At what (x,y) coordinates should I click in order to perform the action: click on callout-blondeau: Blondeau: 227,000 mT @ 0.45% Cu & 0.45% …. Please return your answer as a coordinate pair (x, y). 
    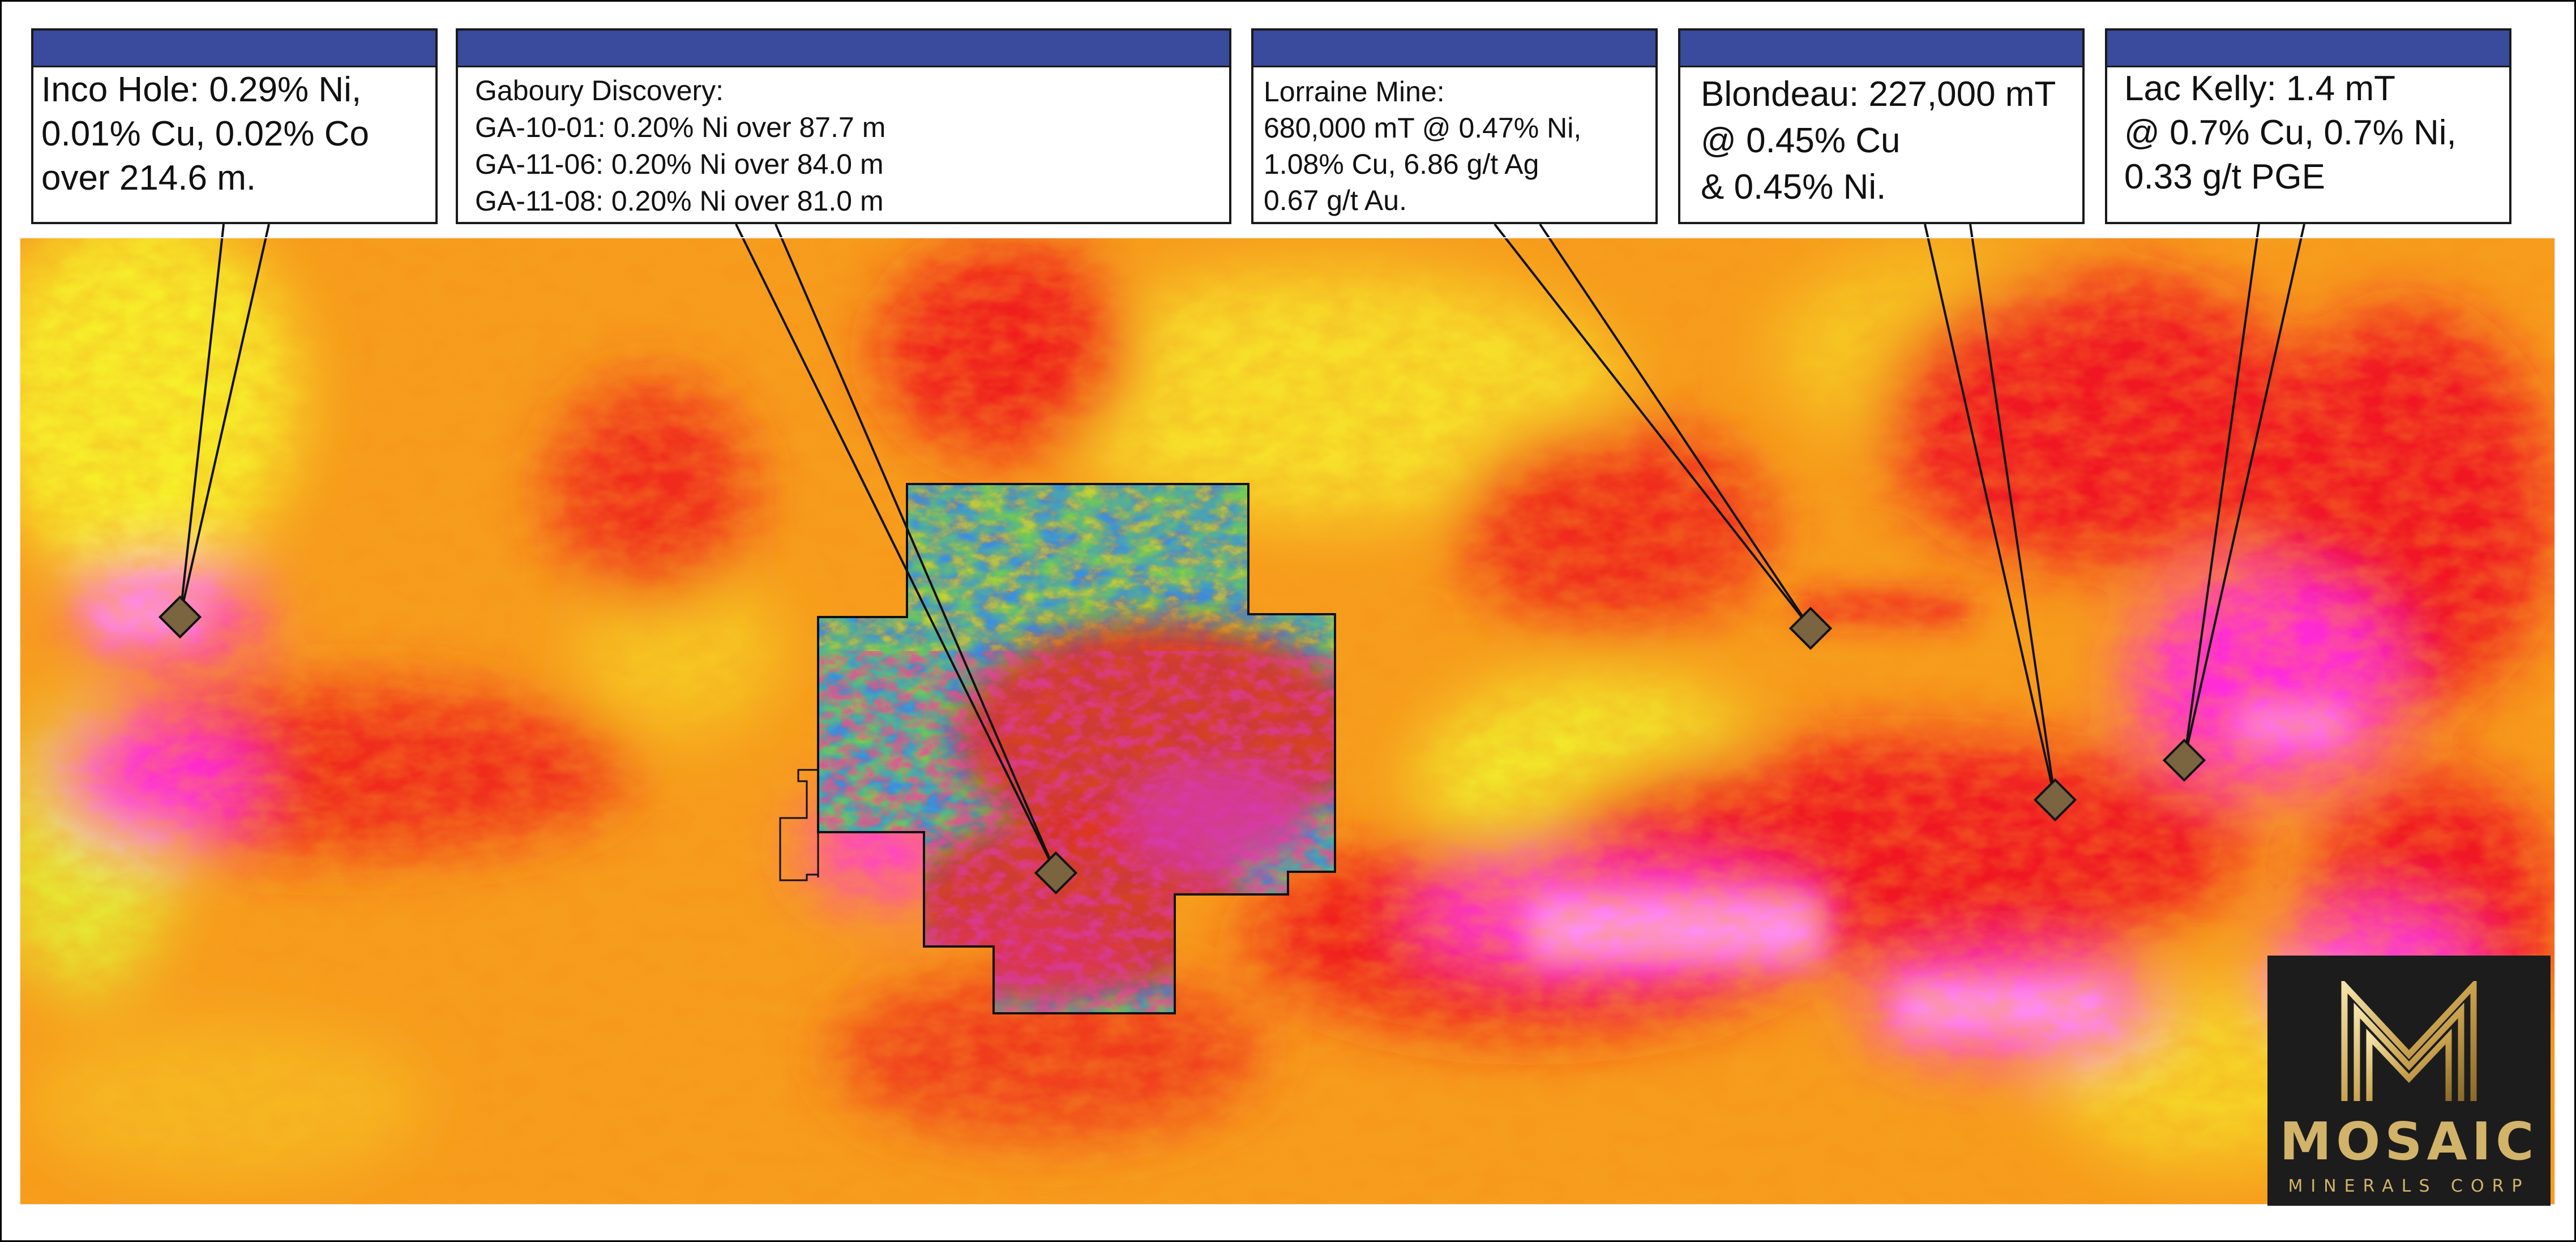
    Looking at the image, I should click on (1881, 126).